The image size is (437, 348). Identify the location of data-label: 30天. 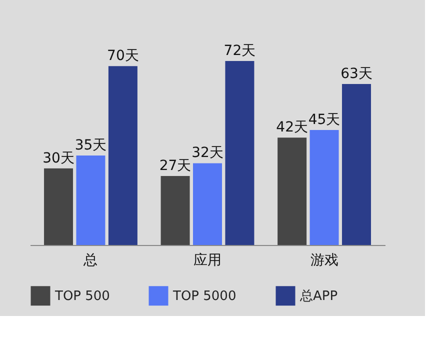
(58, 158).